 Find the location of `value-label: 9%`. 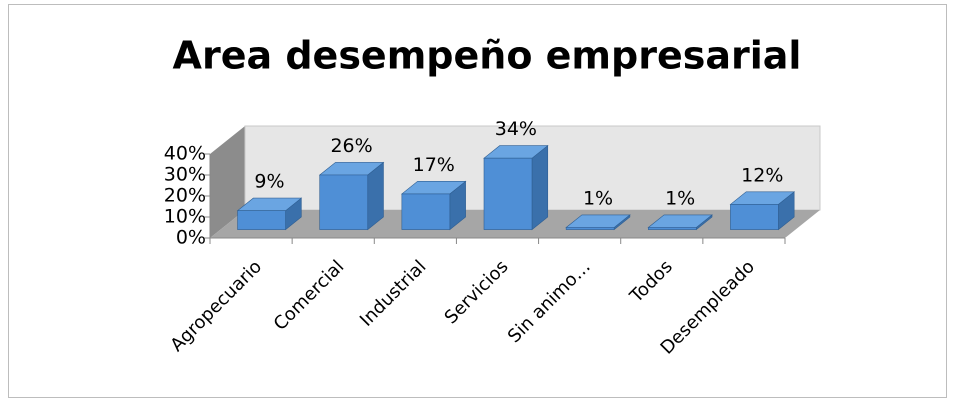

value-label: 9% is located at coordinates (269, 182).